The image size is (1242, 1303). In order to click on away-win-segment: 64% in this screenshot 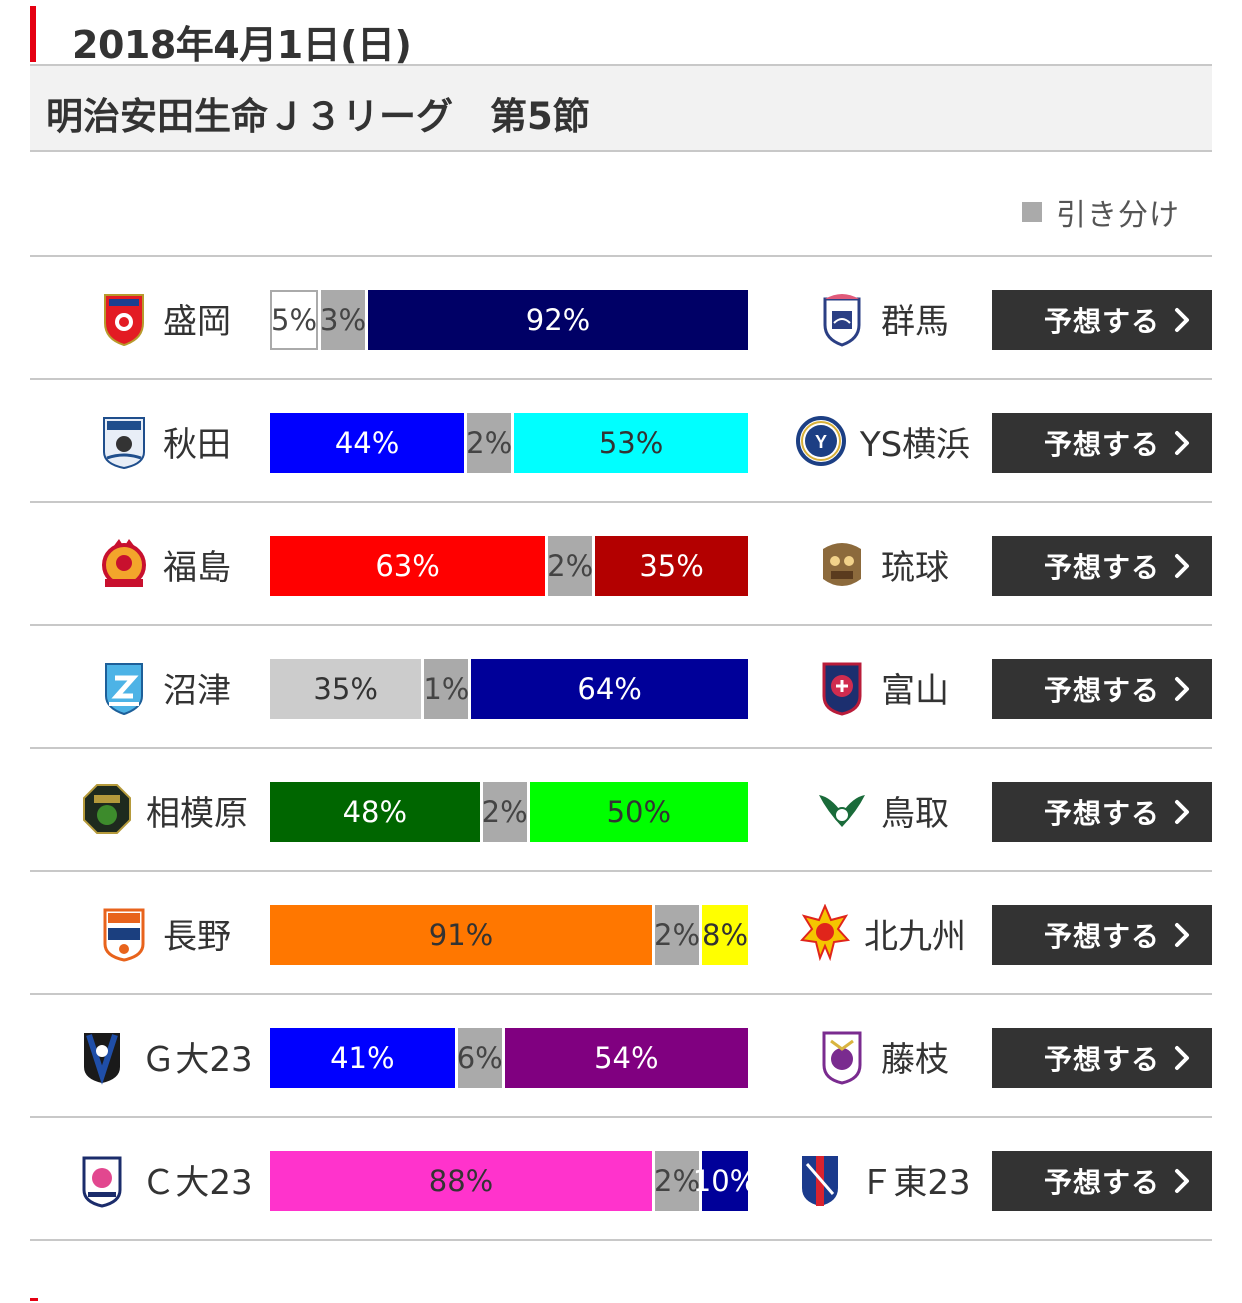, I will do `click(609, 689)`.